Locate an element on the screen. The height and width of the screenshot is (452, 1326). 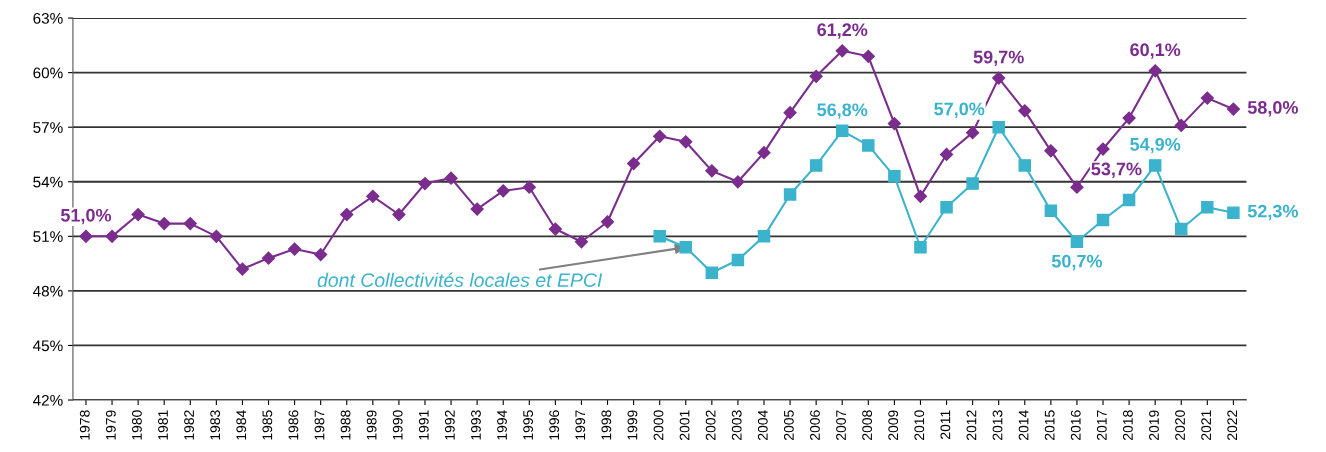
x-tick-label: 1986 is located at coordinates (293, 425).